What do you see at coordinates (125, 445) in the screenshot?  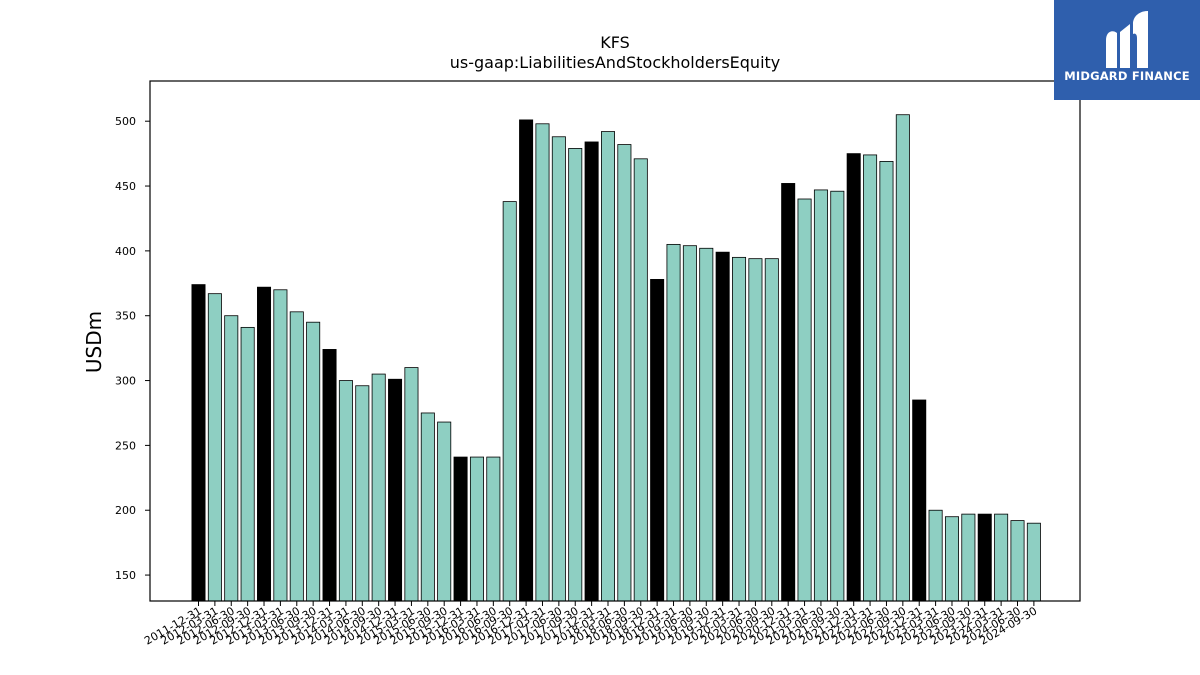 I see `y-tick-label: 250` at bounding box center [125, 445].